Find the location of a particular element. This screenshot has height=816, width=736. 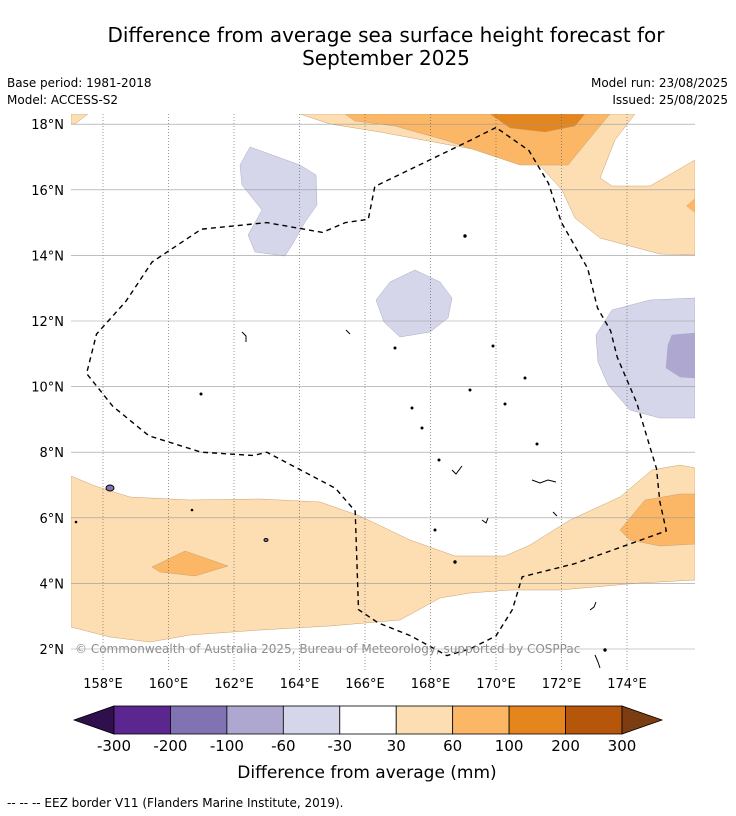

colorbar-label: Difference from average (mm) is located at coordinates (366, 773).